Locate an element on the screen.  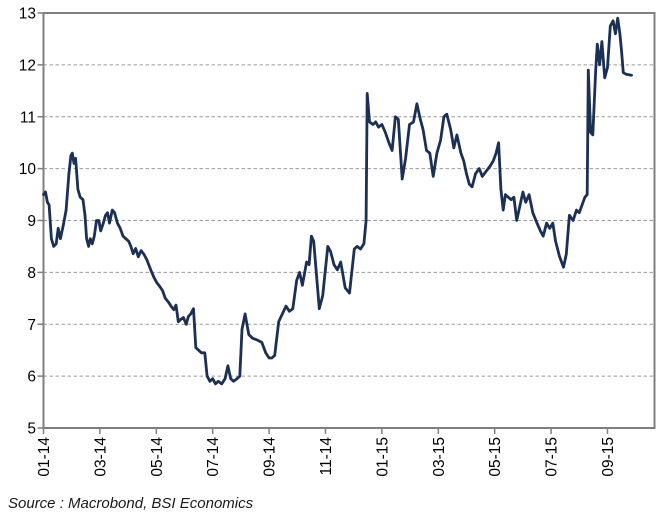
x-tick-label-03-14: 03-14 is located at coordinates (100, 457).